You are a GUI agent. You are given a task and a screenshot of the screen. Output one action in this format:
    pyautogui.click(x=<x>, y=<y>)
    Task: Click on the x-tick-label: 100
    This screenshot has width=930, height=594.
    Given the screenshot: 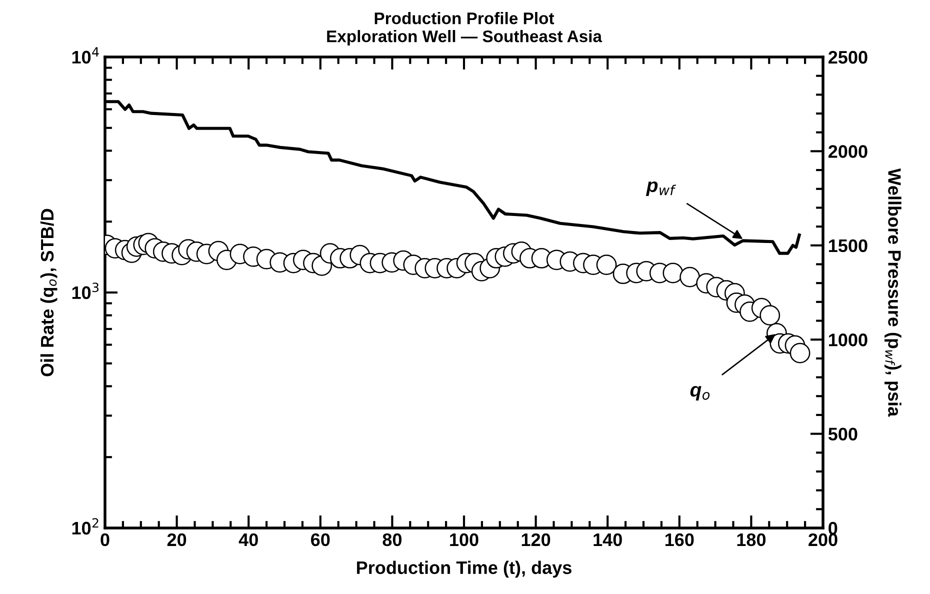 What is the action you would take?
    pyautogui.click(x=464, y=539)
    